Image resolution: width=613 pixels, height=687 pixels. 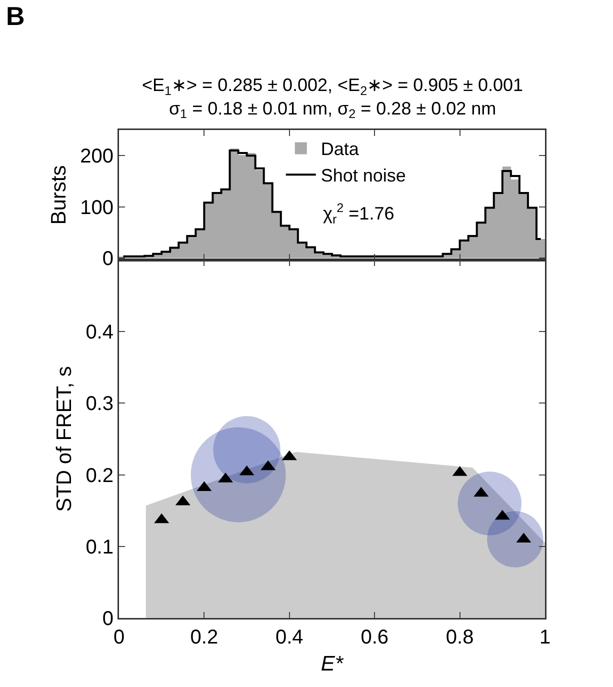 What do you see at coordinates (100, 475) in the screenshot?
I see `y-tick-label: 0.2` at bounding box center [100, 475].